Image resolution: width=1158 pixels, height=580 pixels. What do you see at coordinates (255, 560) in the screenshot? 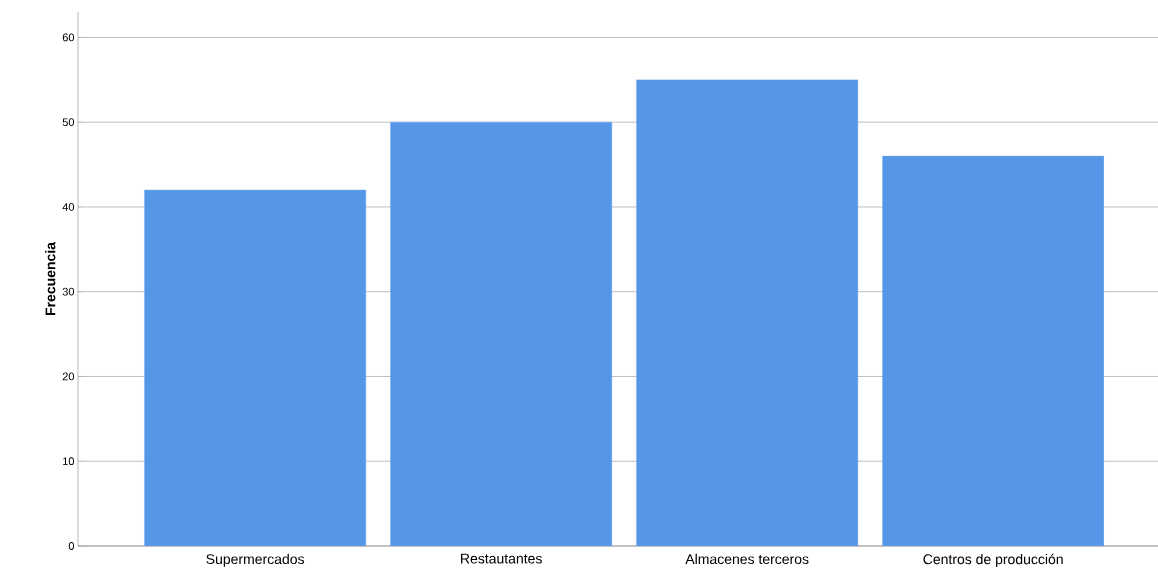
I see `x-tick-label: Supermercados` at bounding box center [255, 560].